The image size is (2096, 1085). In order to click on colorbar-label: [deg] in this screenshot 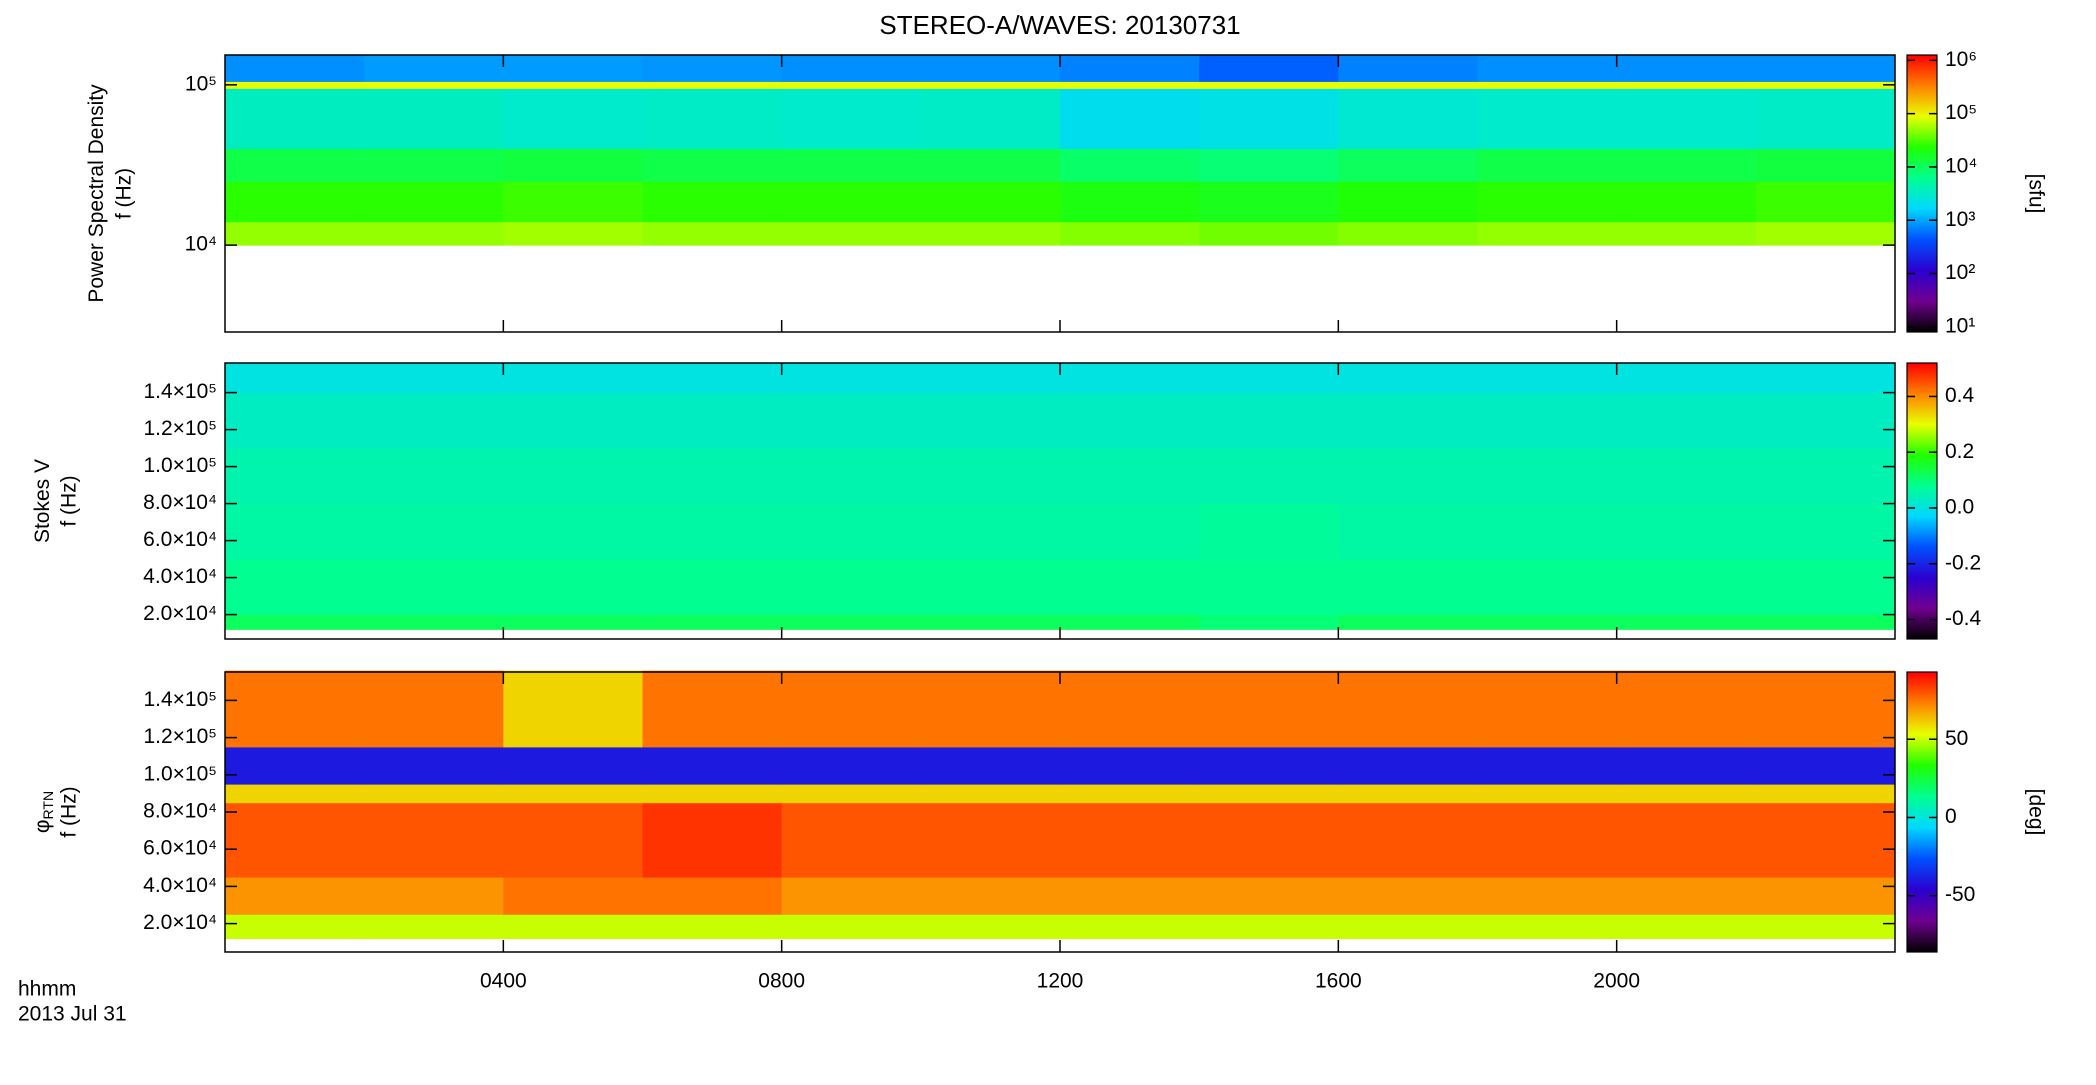, I will do `click(2035, 812)`.